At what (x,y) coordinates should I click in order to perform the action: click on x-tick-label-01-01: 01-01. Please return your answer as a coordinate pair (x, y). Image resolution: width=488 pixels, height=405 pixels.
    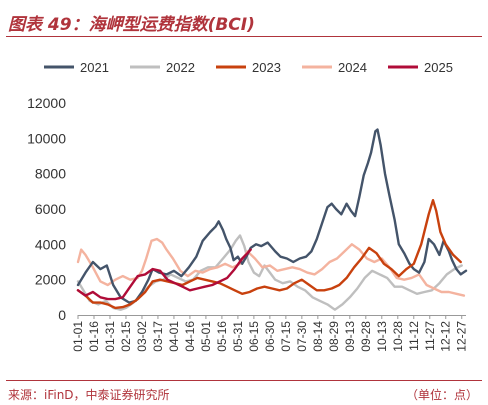
    Looking at the image, I should click on (78, 336).